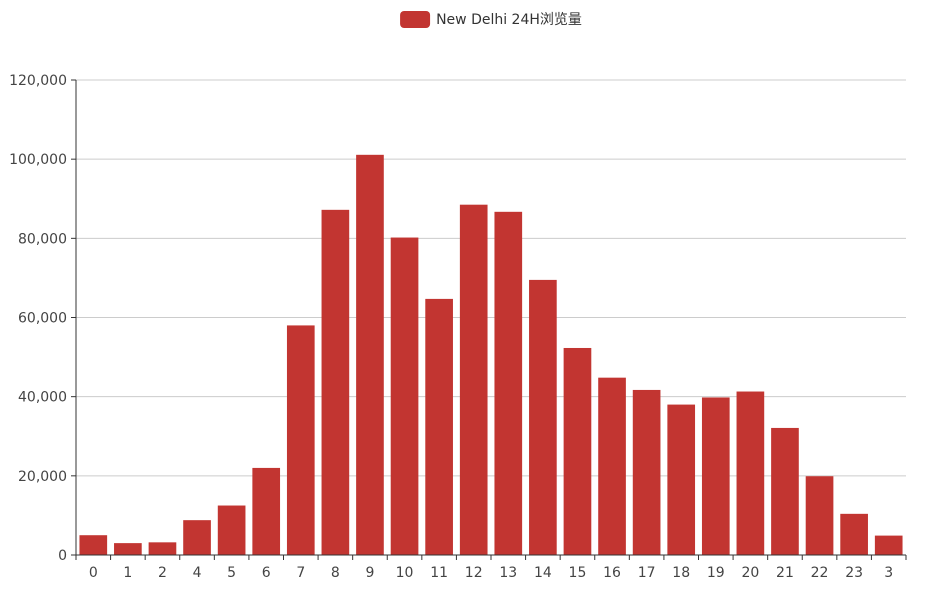 The height and width of the screenshot is (600, 926). Describe the element at coordinates (415, 19) in the screenshot. I see `legend-swatch-icon` at that location.